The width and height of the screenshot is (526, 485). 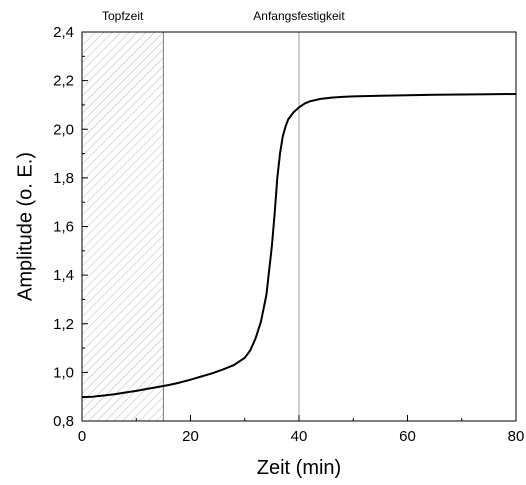 What do you see at coordinates (407, 436) in the screenshot?
I see `x-tick-label: 60` at bounding box center [407, 436].